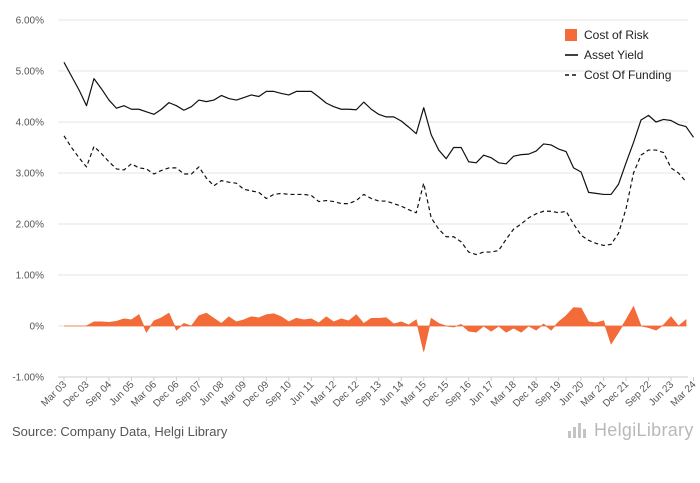 The image size is (700, 483). I want to click on y-tick-label: 1.00%, so click(30, 276).